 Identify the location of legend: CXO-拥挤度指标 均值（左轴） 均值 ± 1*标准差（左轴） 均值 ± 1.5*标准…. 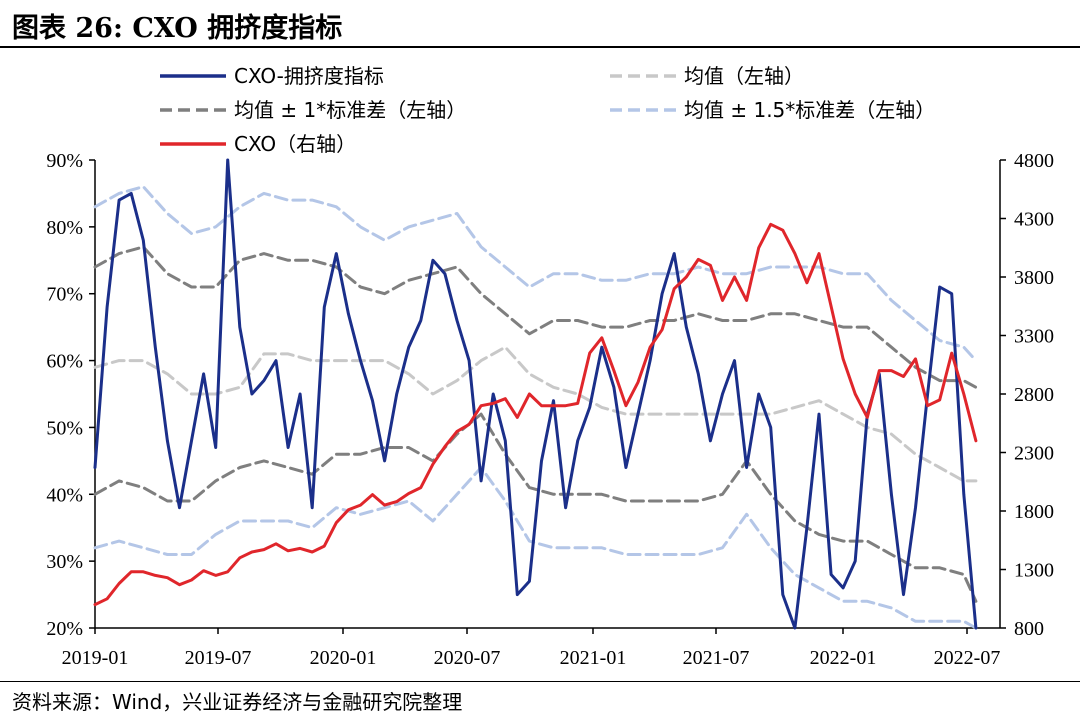
(547, 110).